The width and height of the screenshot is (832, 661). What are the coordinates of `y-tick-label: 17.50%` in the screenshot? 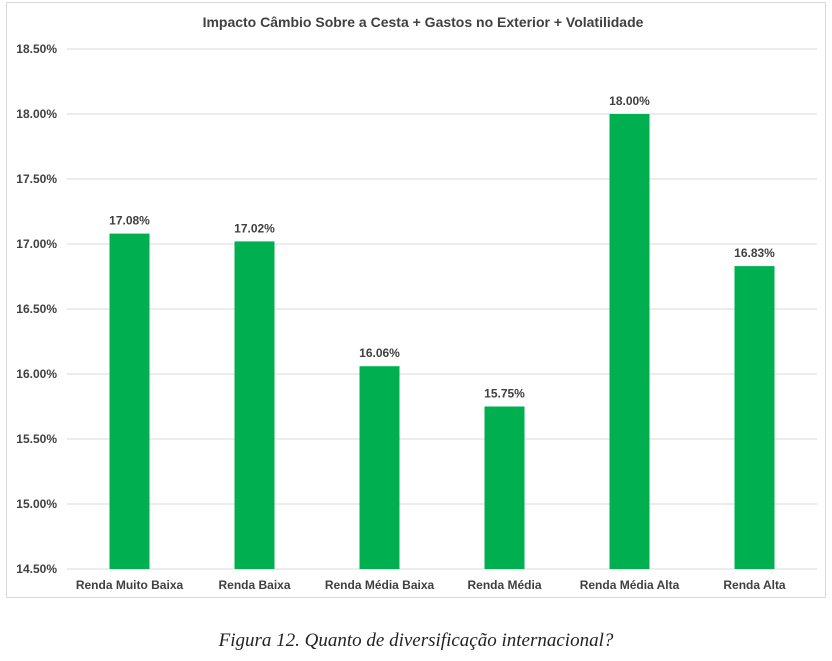 It's located at (36, 179).